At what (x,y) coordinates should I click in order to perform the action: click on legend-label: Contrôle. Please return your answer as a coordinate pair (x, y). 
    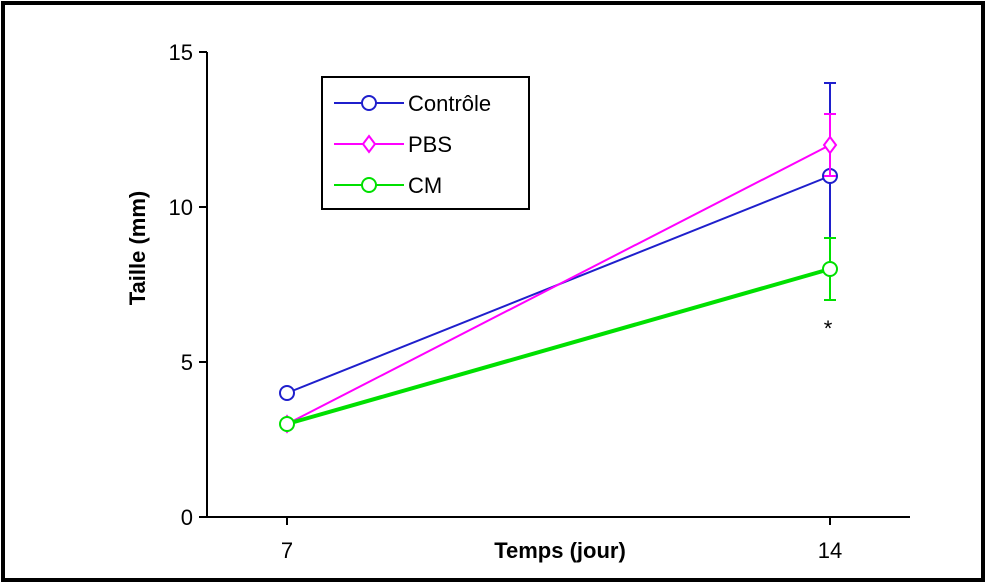
    Looking at the image, I should click on (449, 103).